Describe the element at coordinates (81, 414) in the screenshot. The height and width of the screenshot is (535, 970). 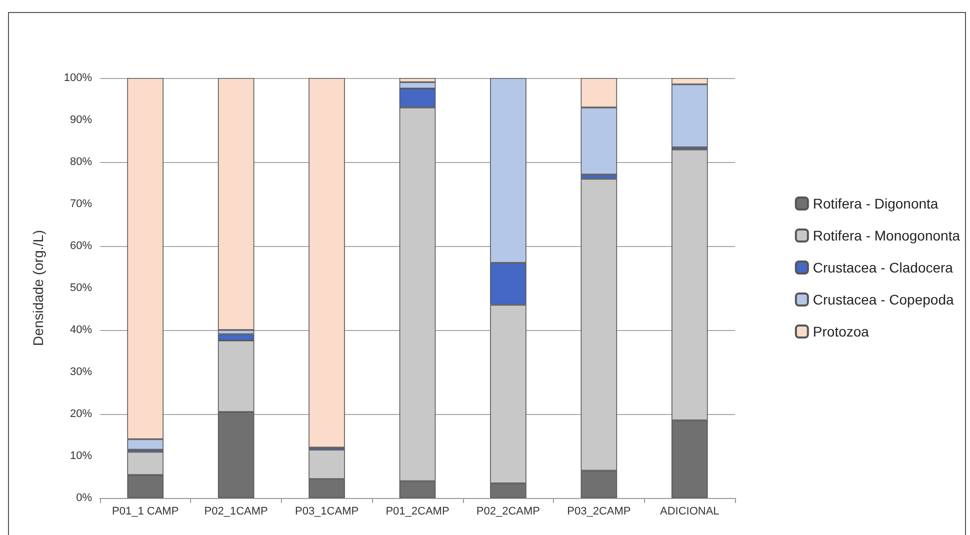
I see `y-tick-label: 20%` at that location.